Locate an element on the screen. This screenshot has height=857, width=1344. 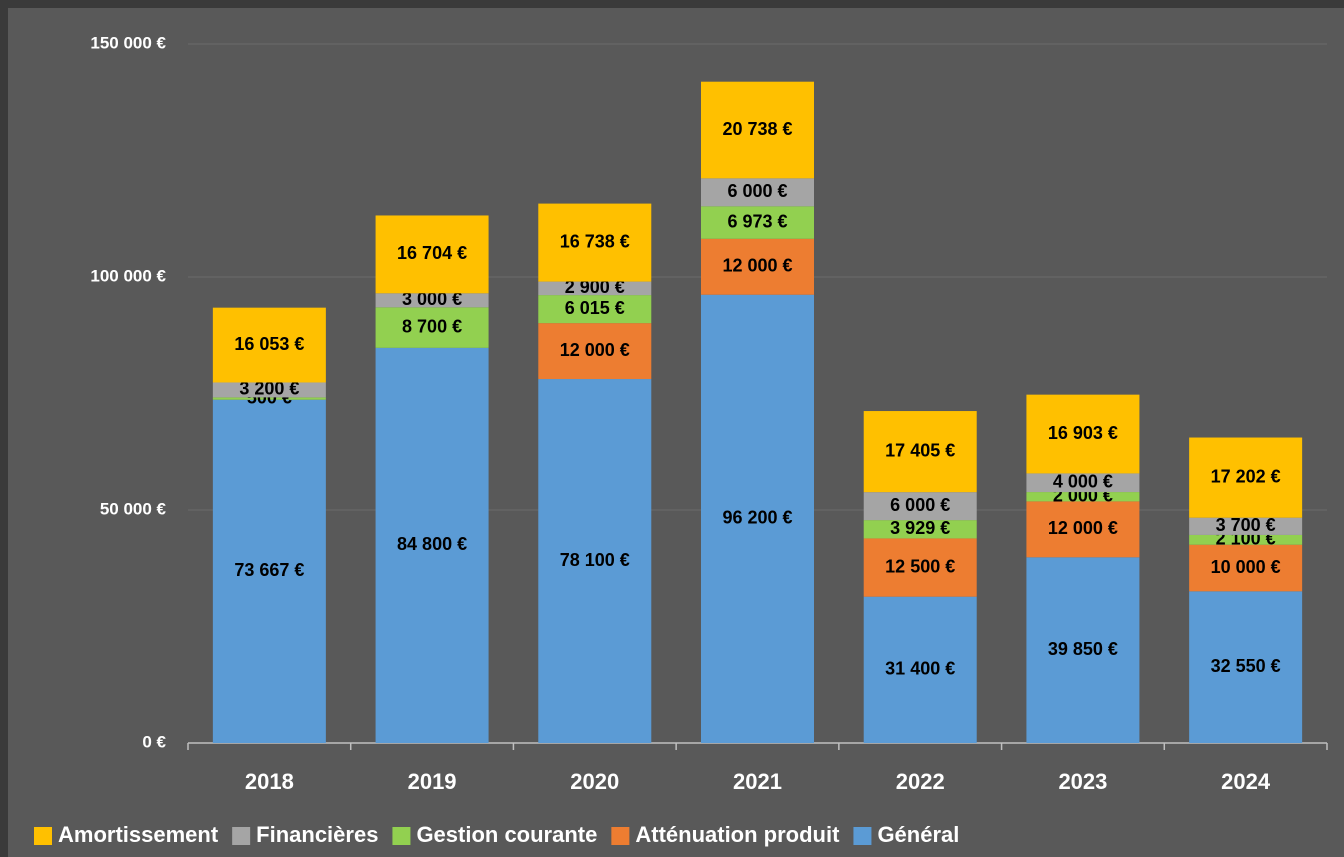
data-label: 78 100 € is located at coordinates (595, 560).